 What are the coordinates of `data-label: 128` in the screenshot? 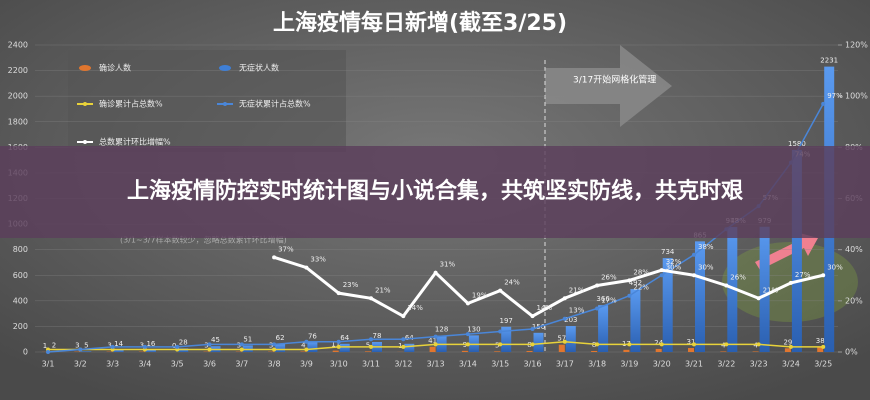 It's located at (441, 330).